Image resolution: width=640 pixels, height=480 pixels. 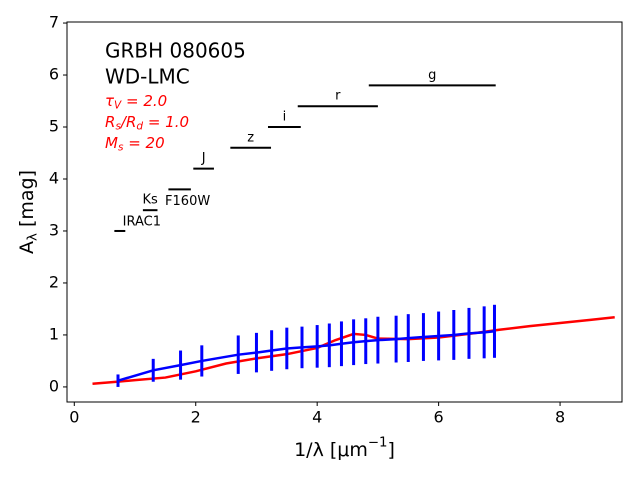 I want to click on annotation: WD-LMC, so click(x=147, y=77).